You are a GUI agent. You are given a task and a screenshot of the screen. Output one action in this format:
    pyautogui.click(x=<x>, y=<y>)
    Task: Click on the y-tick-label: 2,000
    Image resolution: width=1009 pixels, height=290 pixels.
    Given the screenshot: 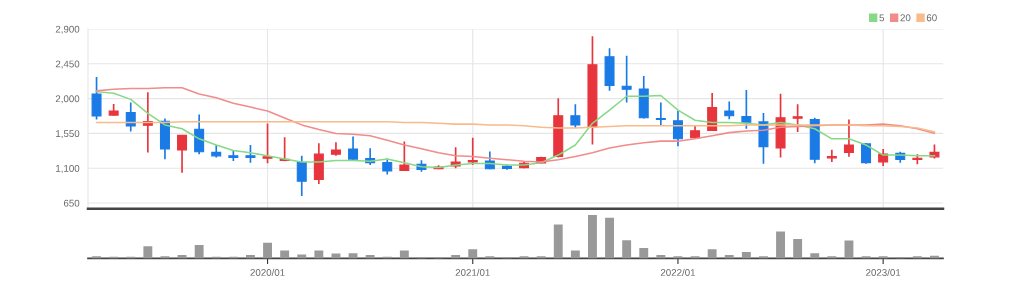 What is the action you would take?
    pyautogui.click(x=67, y=99)
    